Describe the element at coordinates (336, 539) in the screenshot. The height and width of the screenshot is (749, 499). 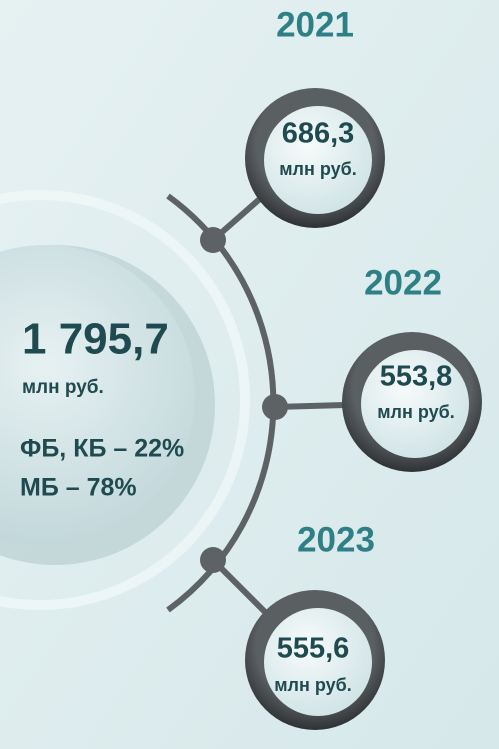
I see `year: 2023` at that location.